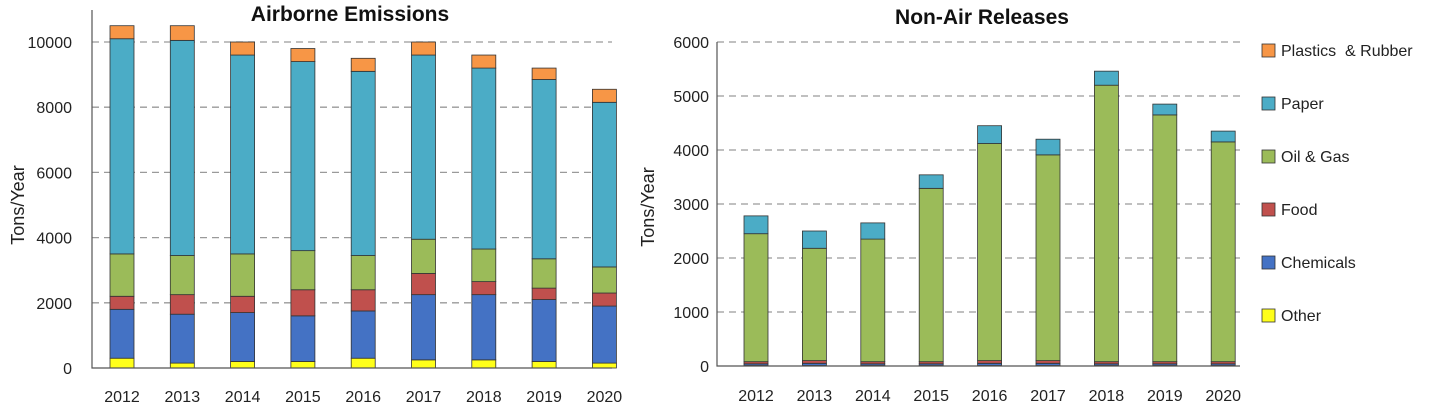  What do you see at coordinates (484, 364) in the screenshot?
I see `bar-segment-other-2018` at bounding box center [484, 364].